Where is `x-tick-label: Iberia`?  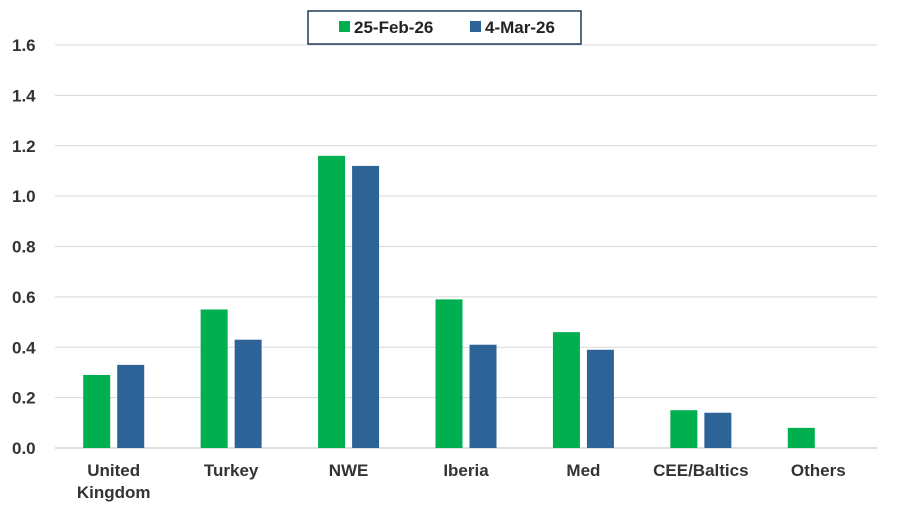 x-tick-label: Iberia is located at coordinates (466, 470).